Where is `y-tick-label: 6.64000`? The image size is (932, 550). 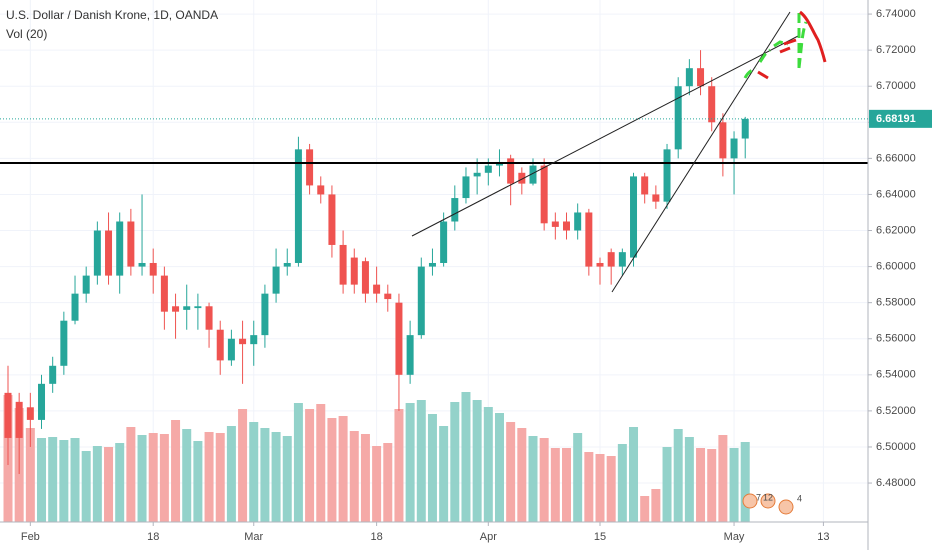 y-tick-label: 6.64000 is located at coordinates (896, 194).